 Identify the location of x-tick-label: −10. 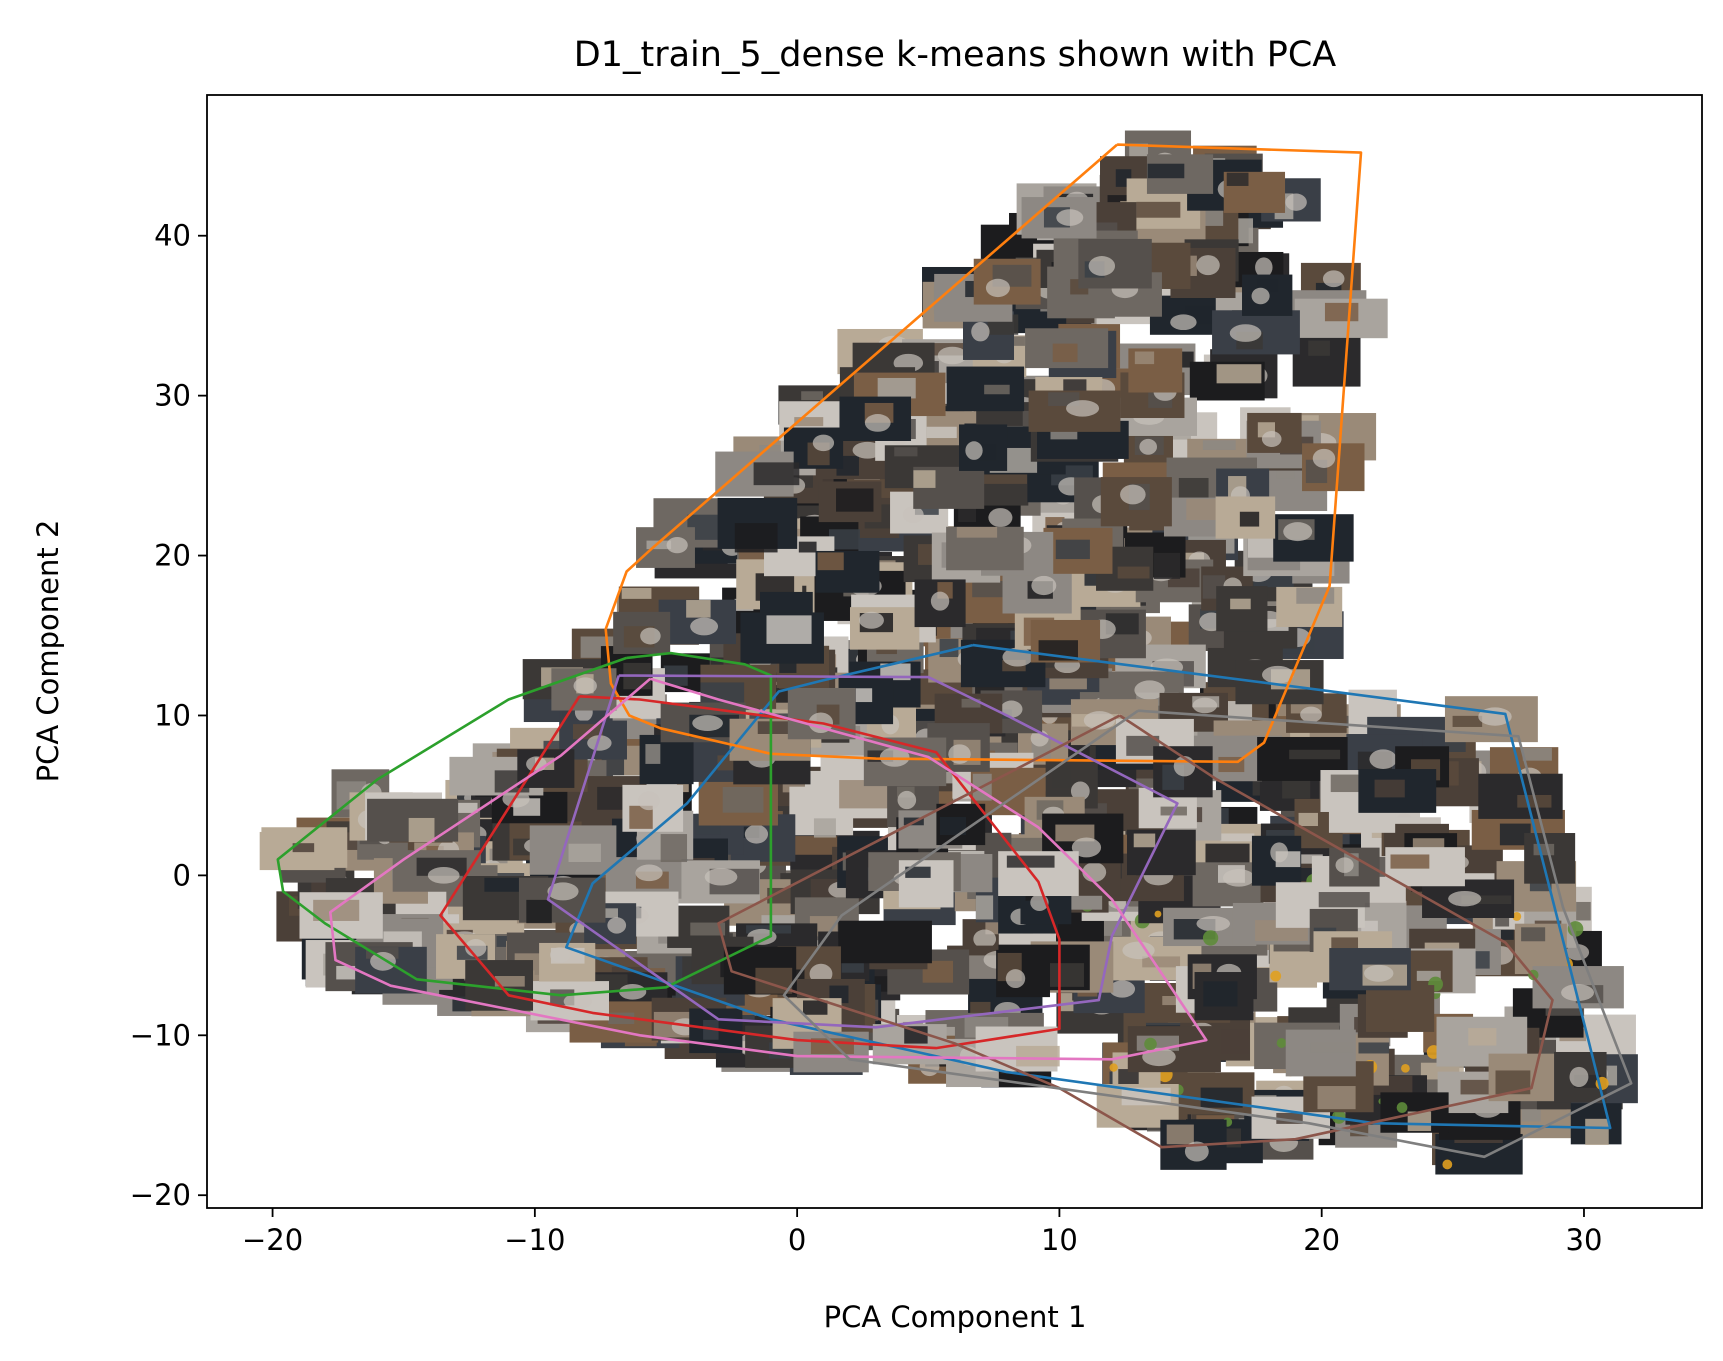
(534, 1240).